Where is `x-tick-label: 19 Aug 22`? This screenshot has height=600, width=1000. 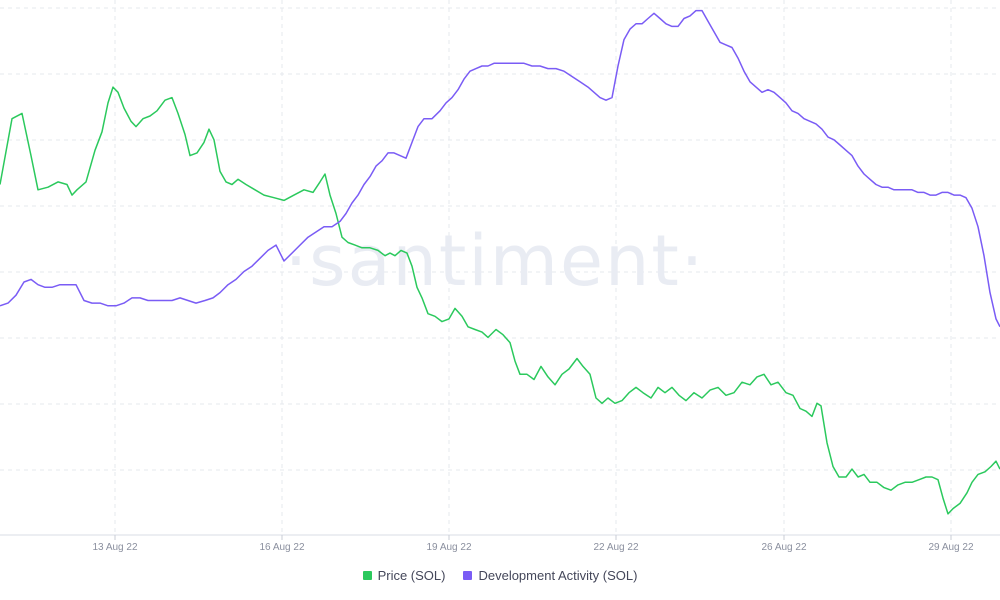 x-tick-label: 19 Aug 22 is located at coordinates (448, 547).